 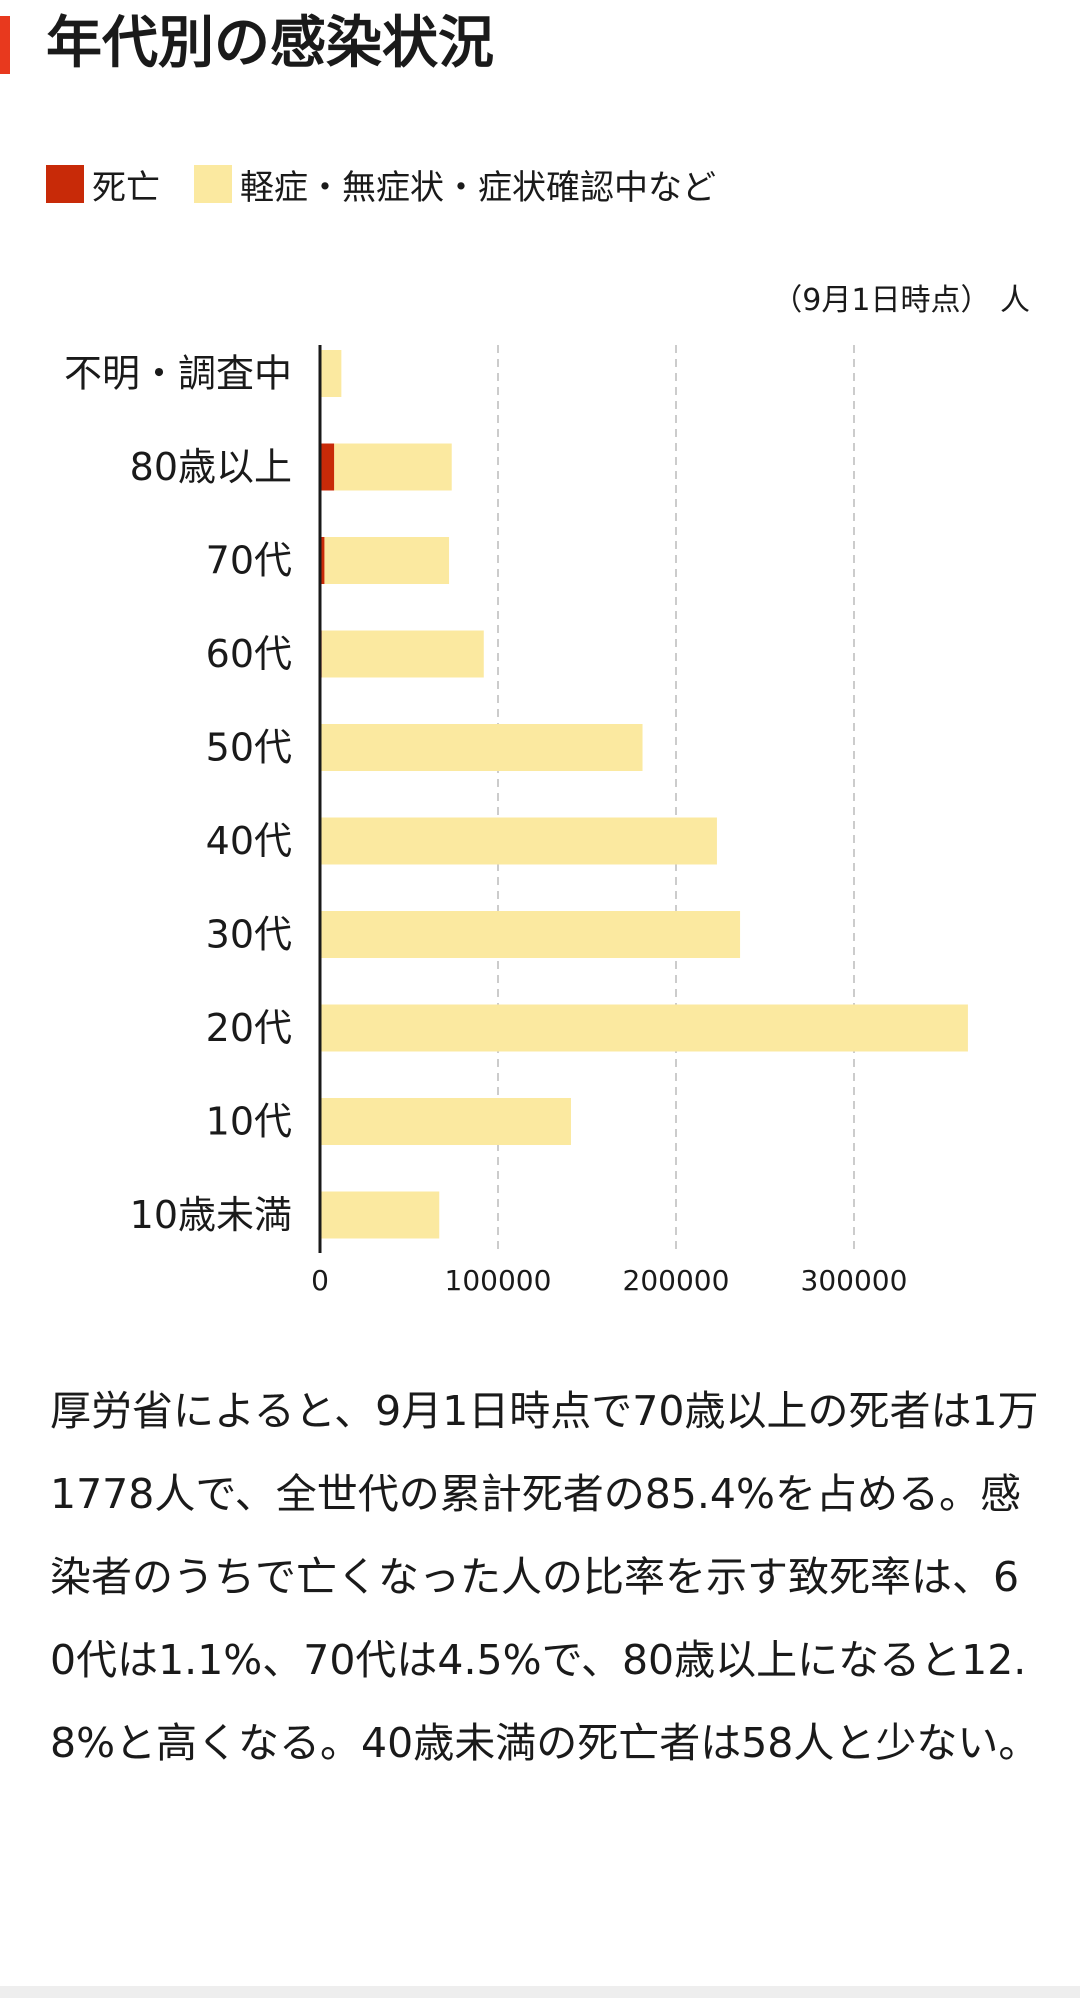 What do you see at coordinates (249, 841) in the screenshot?
I see `category-label: 40代` at bounding box center [249, 841].